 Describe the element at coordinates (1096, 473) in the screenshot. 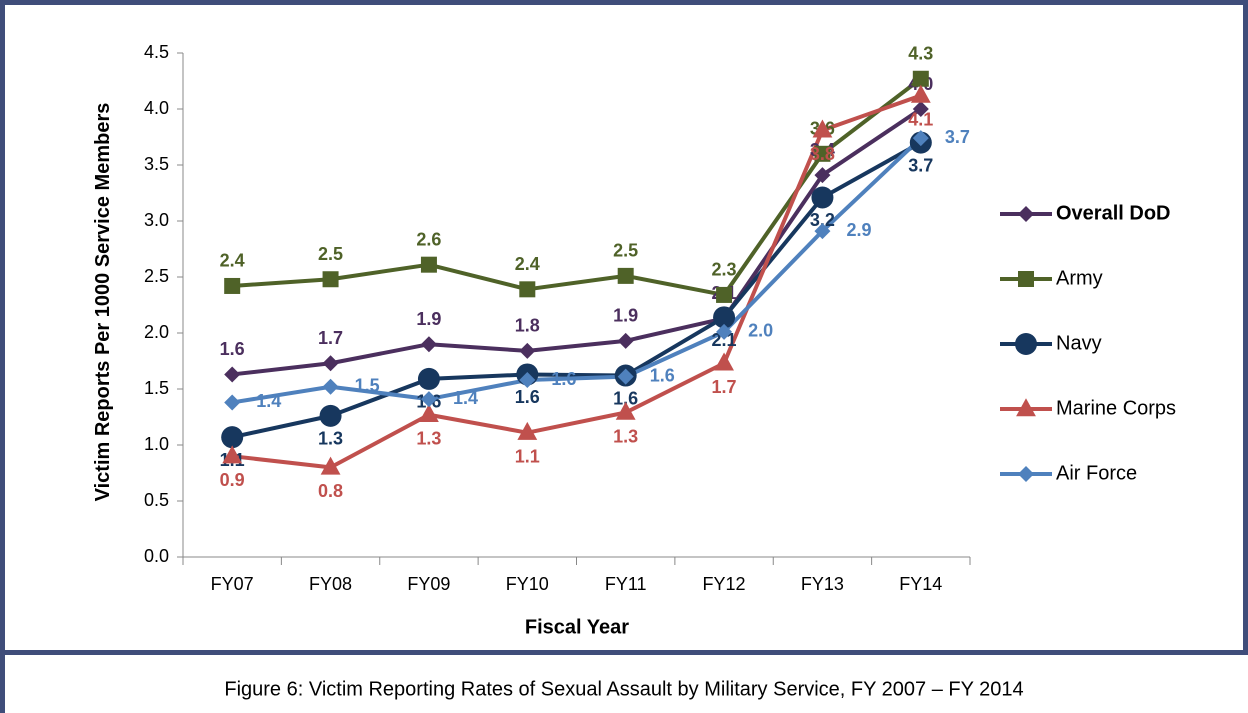

I see `legend-label: Air Force` at that location.